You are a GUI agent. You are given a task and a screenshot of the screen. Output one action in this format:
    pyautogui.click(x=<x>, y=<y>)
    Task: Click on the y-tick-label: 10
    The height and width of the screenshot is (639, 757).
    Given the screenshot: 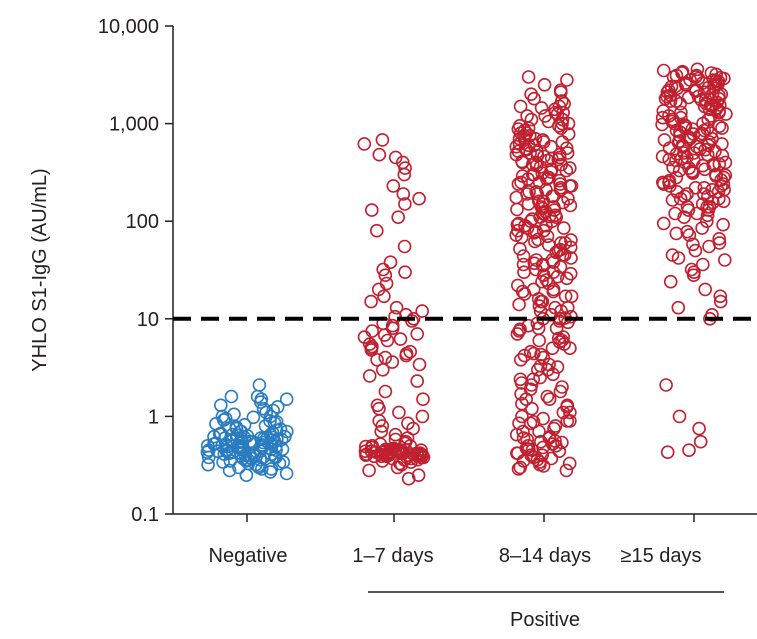 What is the action you would take?
    pyautogui.click(x=148, y=320)
    